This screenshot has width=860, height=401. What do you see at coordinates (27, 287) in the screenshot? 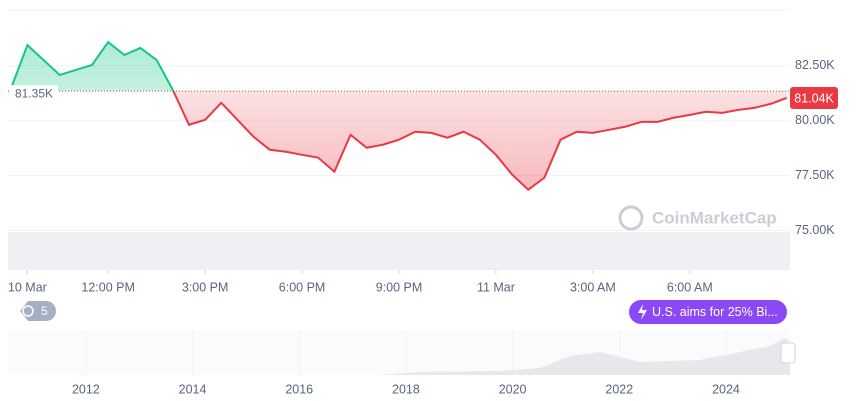
I see `x-tick-label: 10 Mar` at bounding box center [27, 287].